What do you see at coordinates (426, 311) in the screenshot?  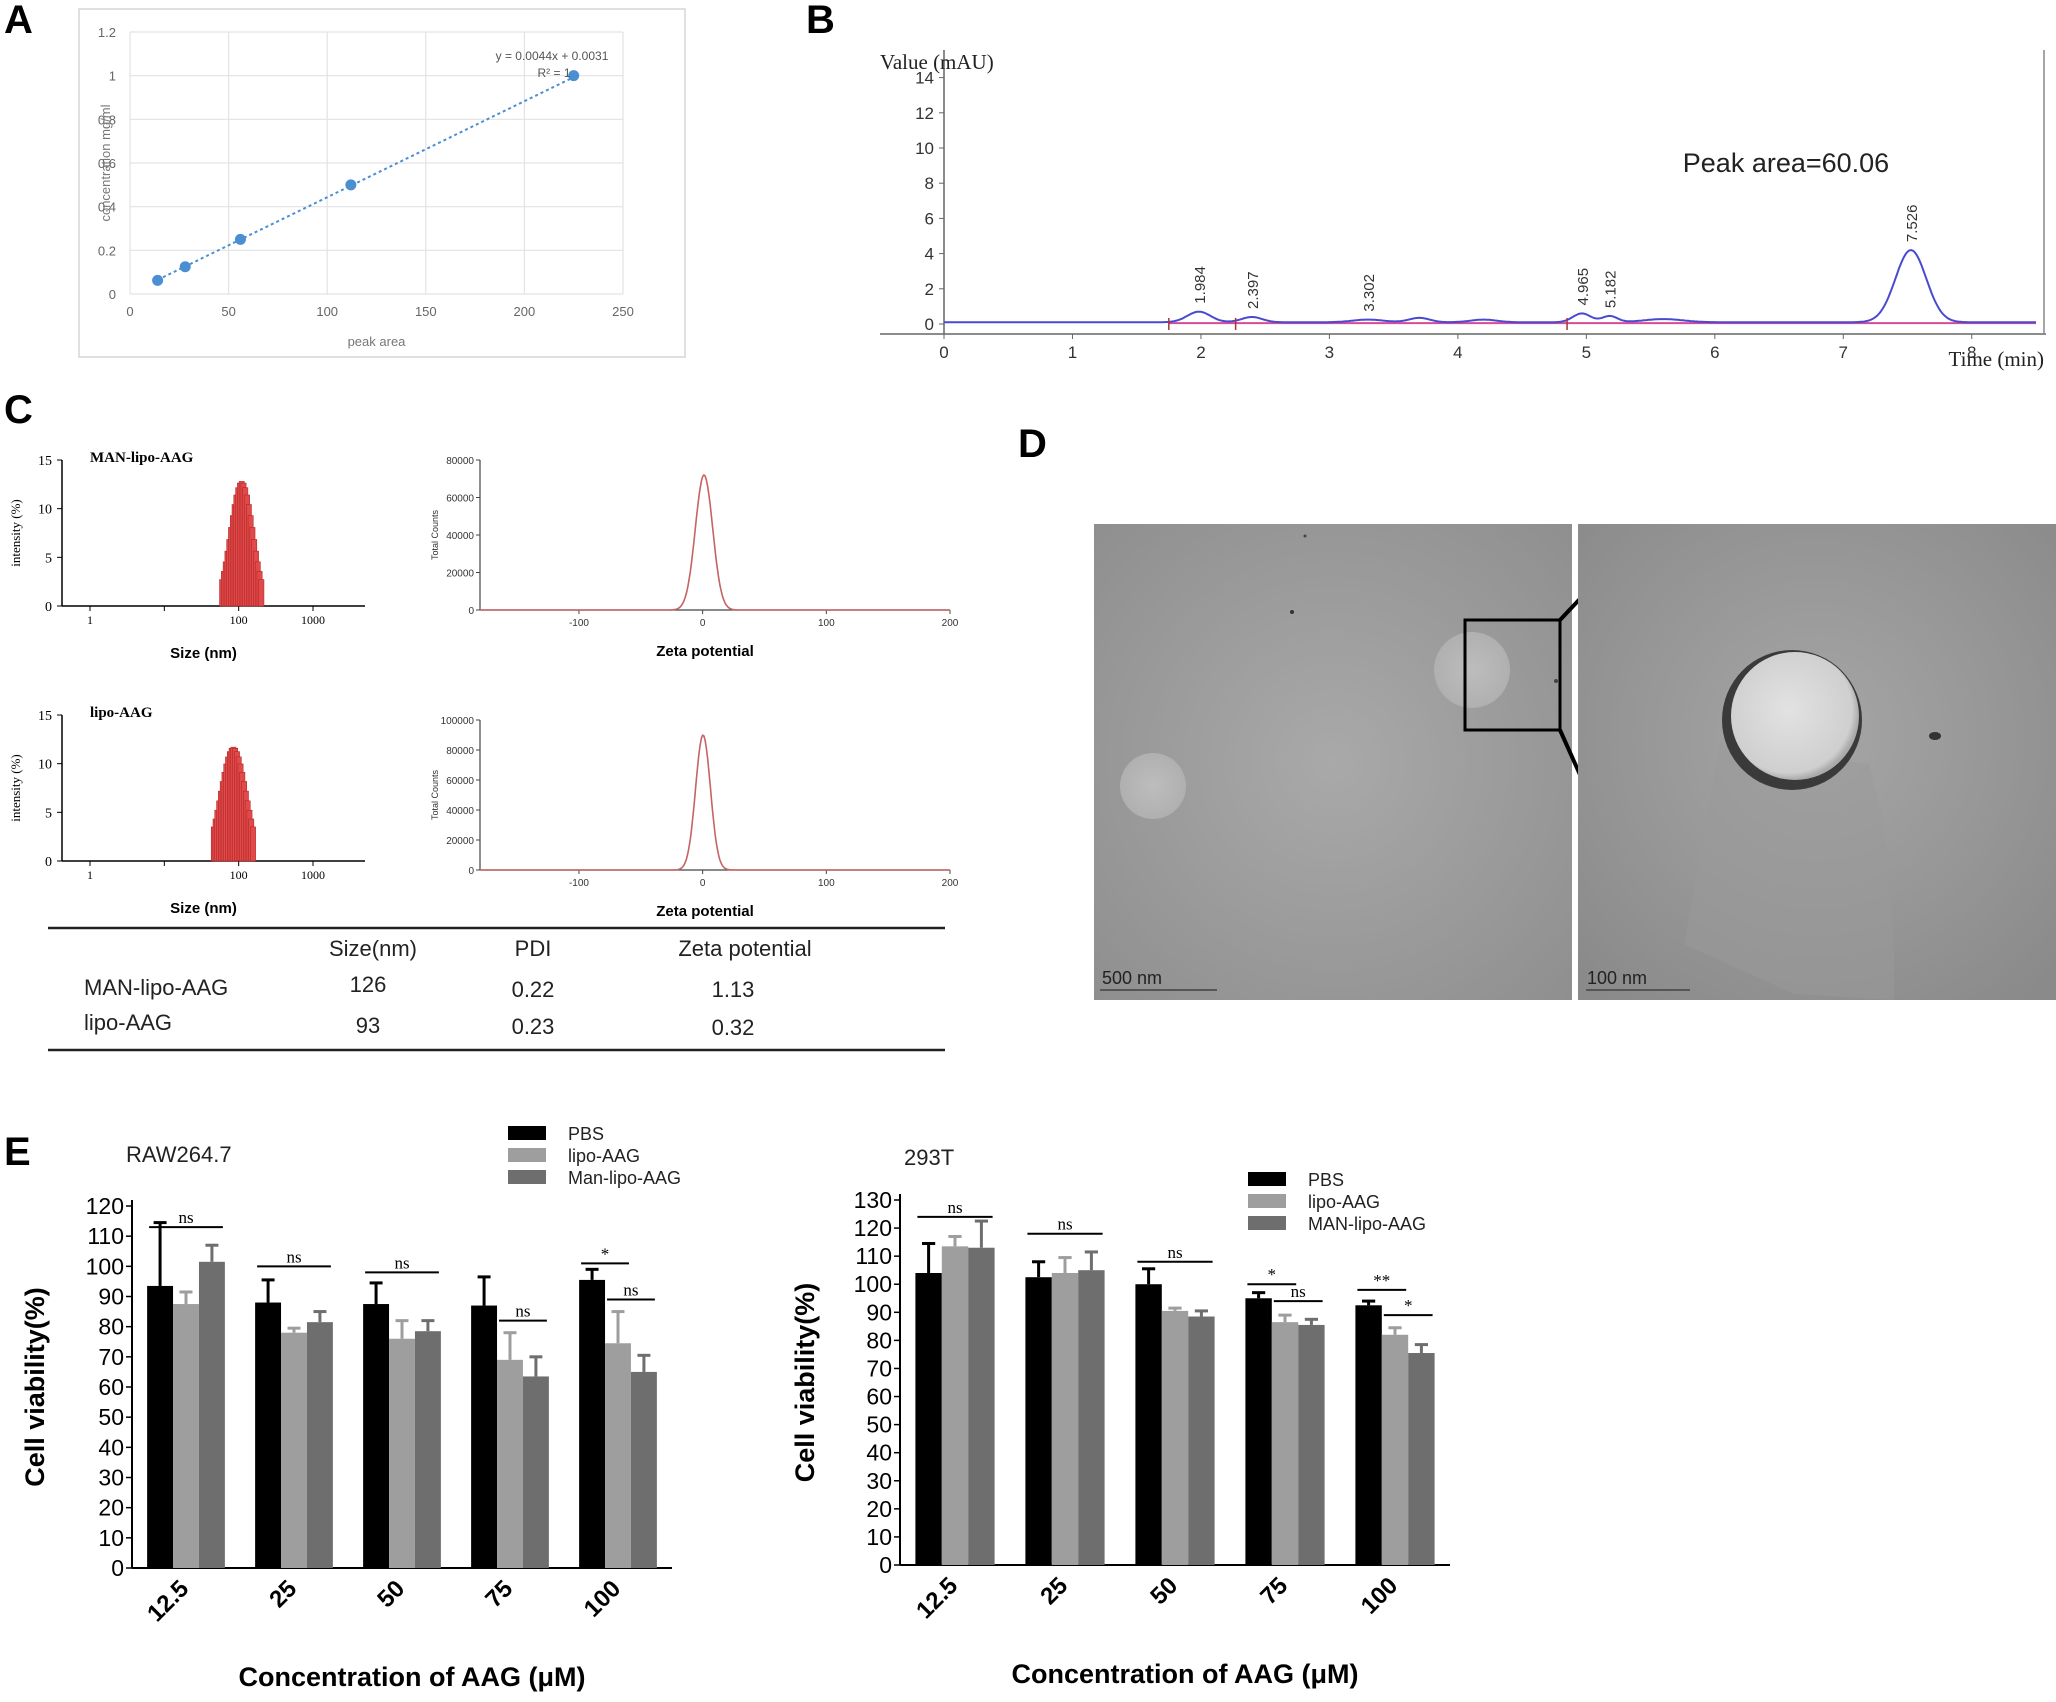 I see `x-tick-label: 150` at bounding box center [426, 311].